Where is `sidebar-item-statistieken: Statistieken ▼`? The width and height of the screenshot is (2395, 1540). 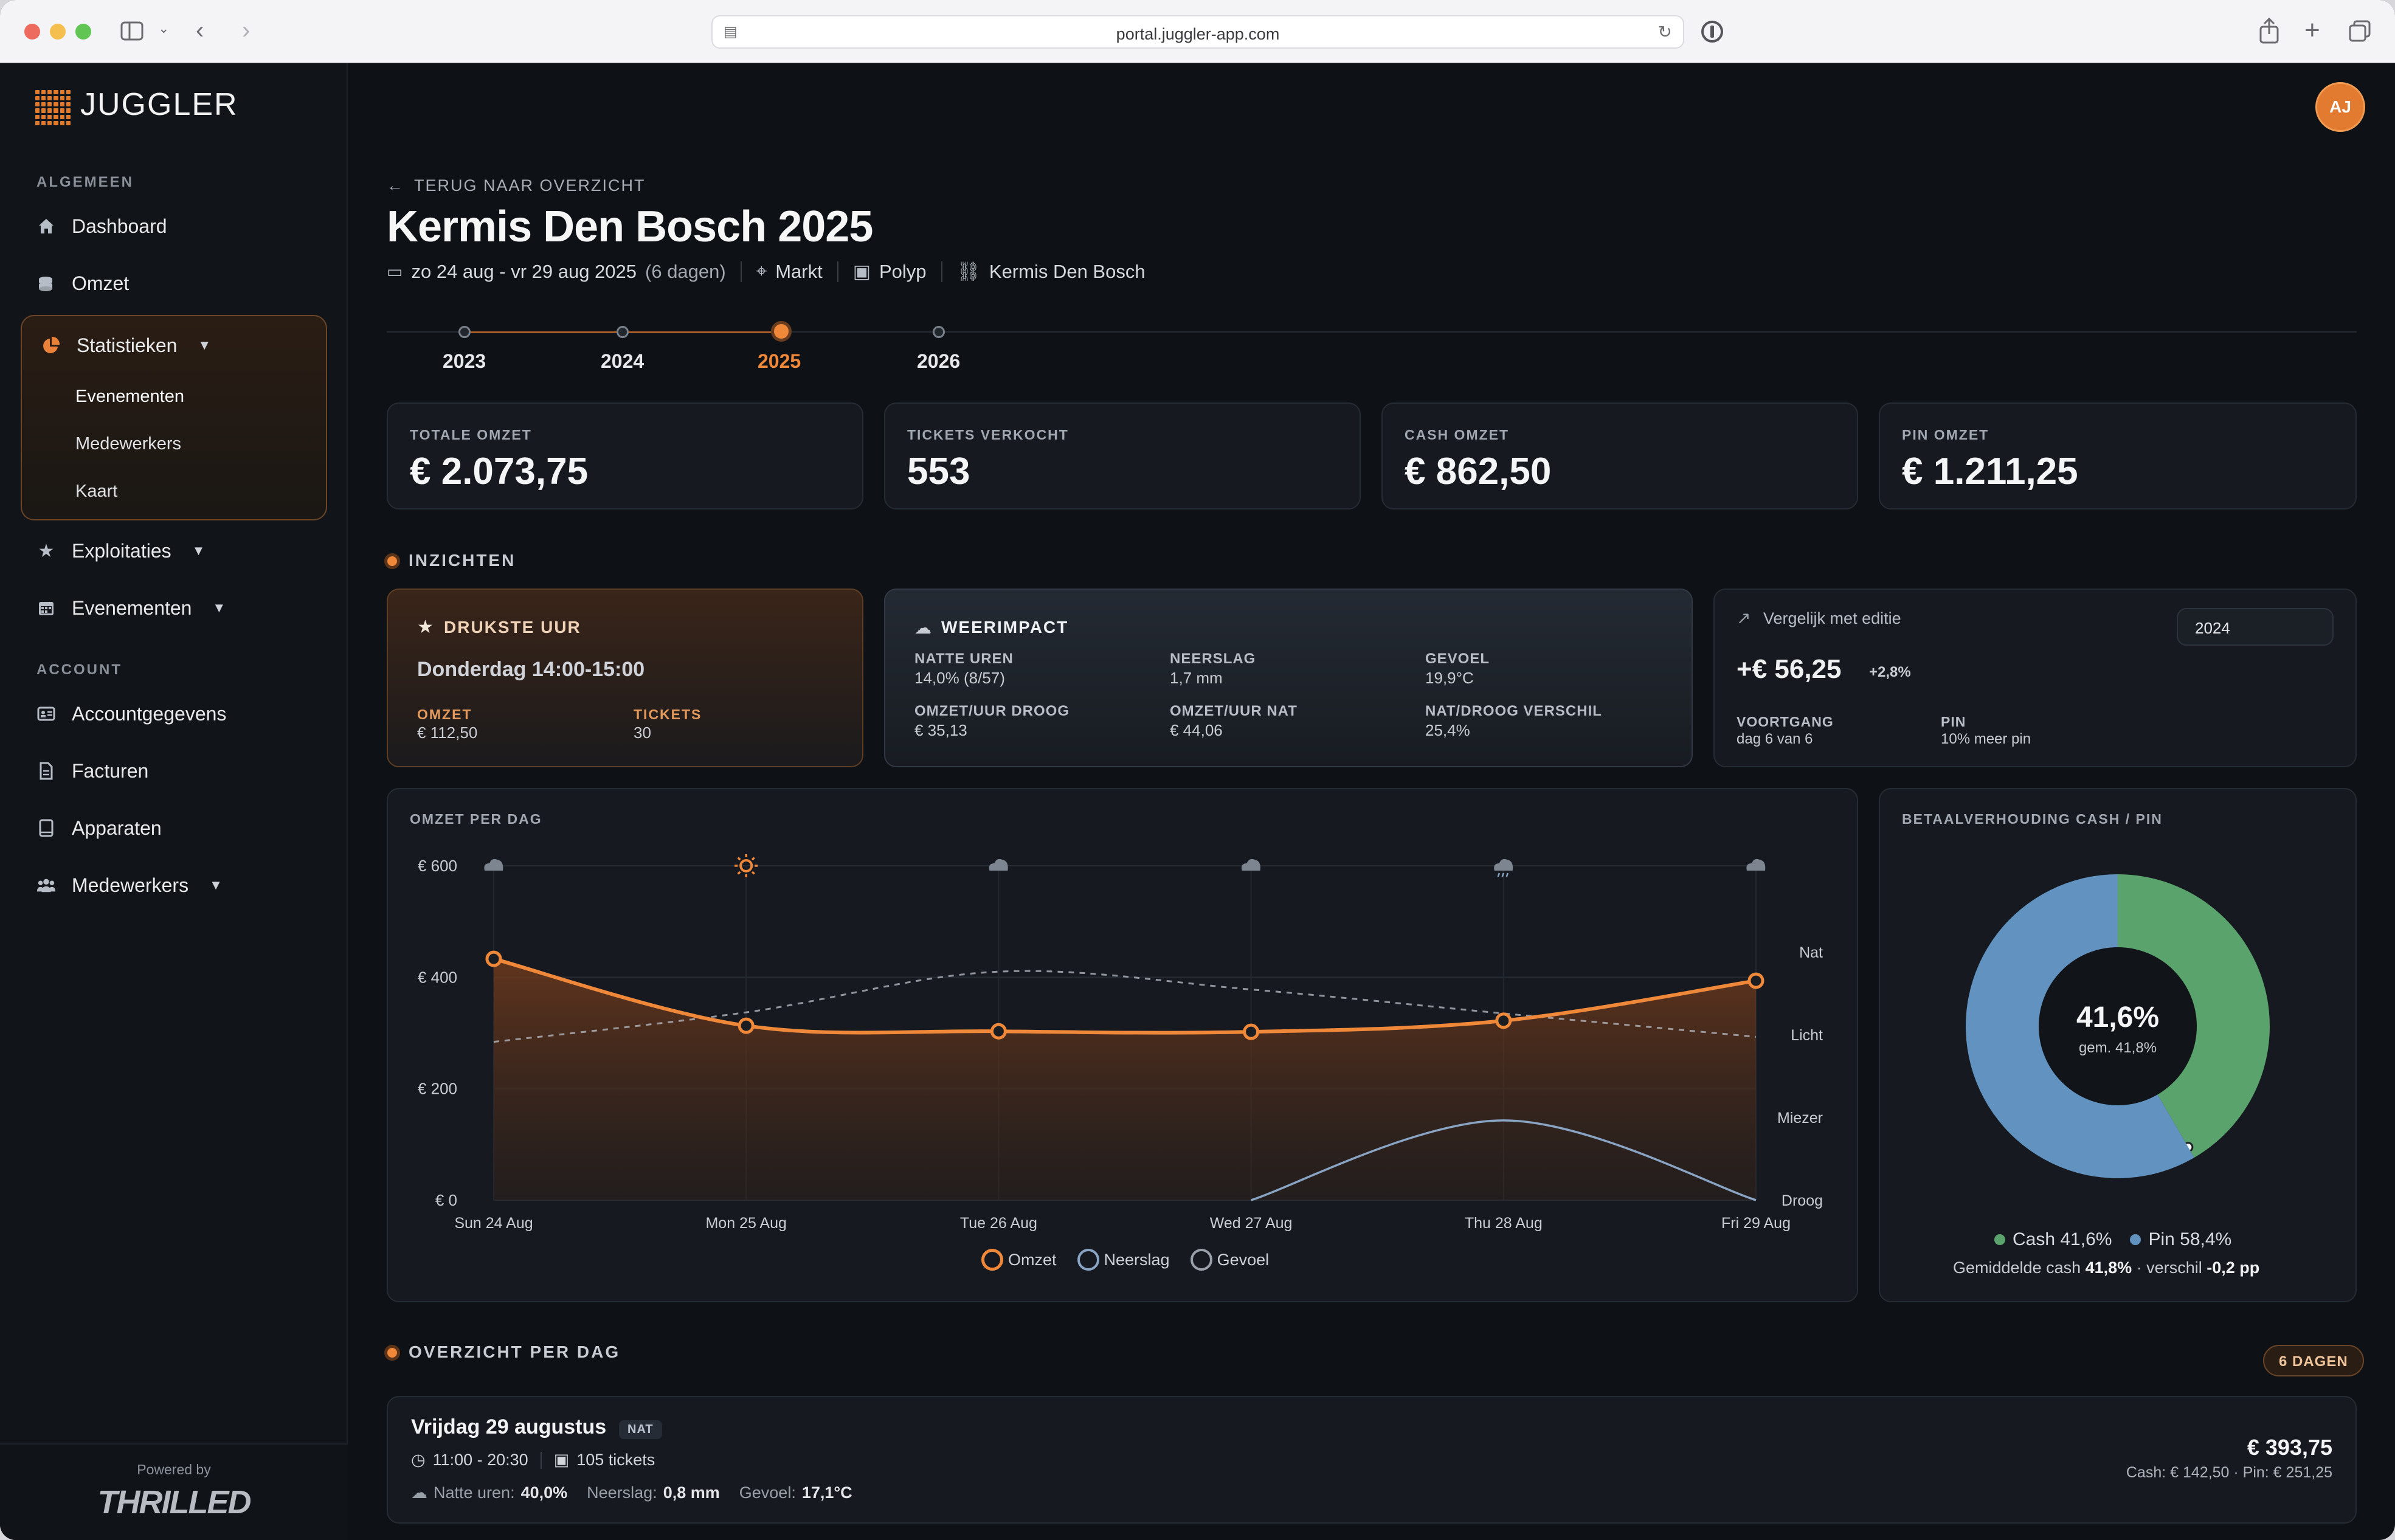 sidebar-item-statistieken: Statistieken ▼ is located at coordinates (126, 345).